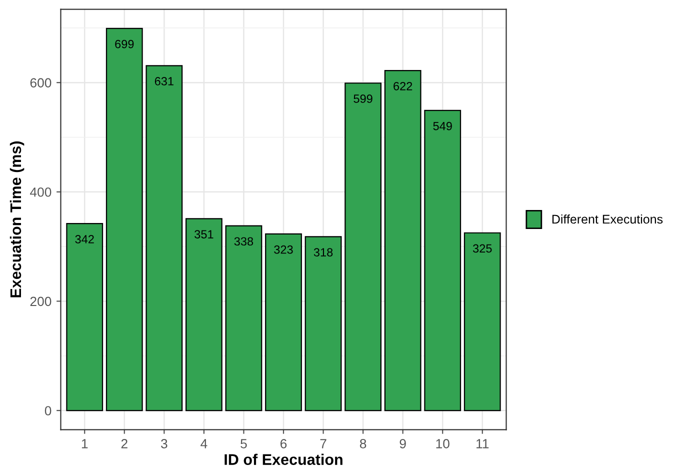  Describe the element at coordinates (204, 234) in the screenshot. I see `data-label: 351` at that location.